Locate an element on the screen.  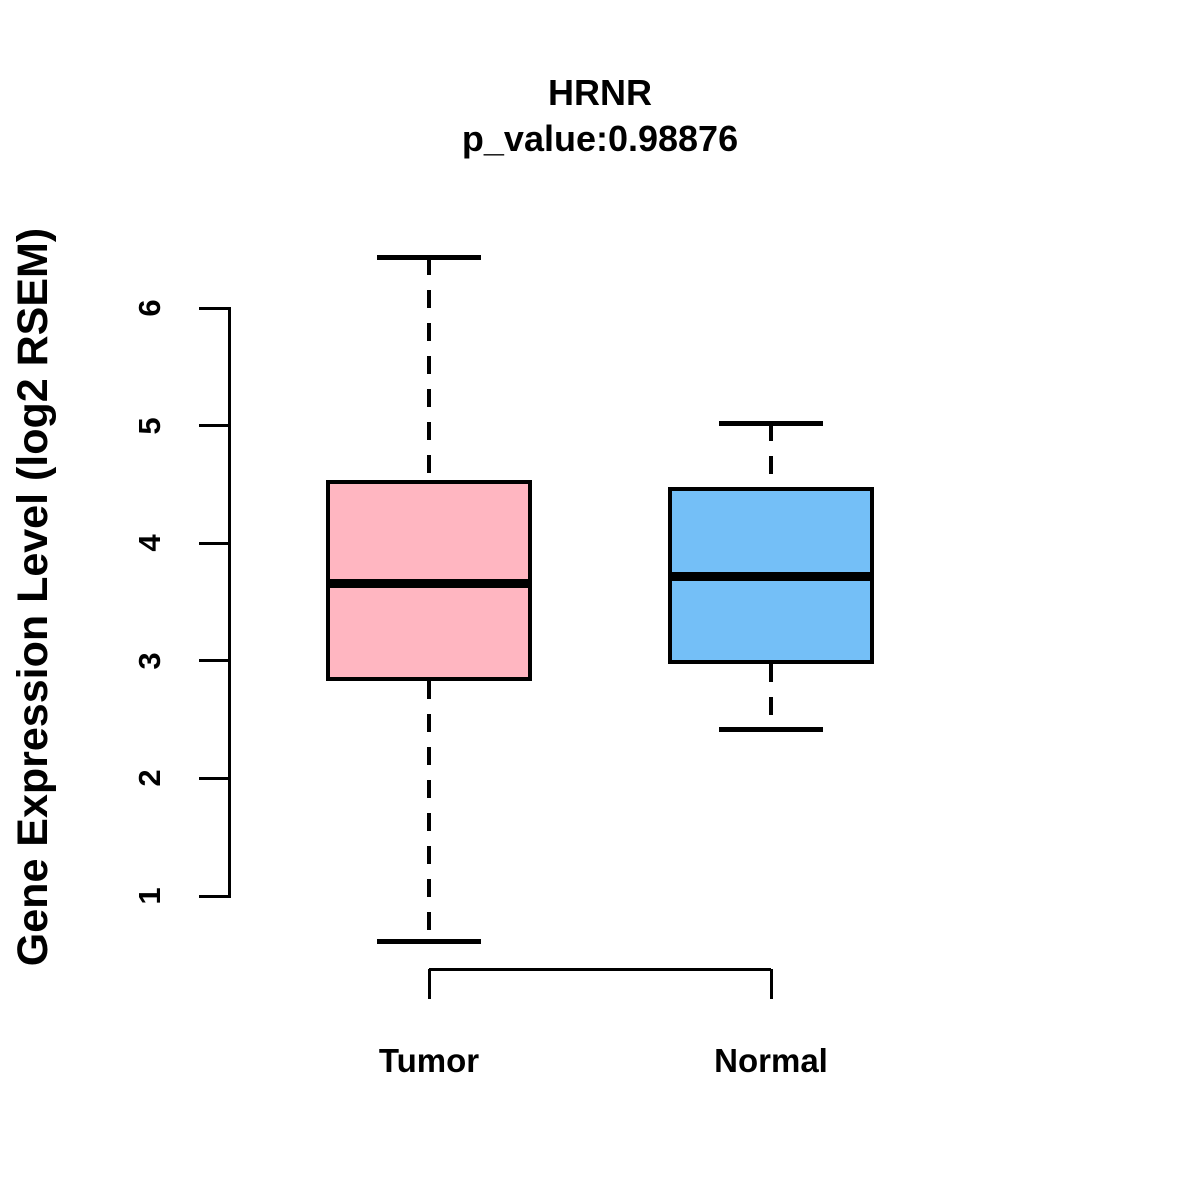
y-tick-label: 3 is located at coordinates (149, 661).